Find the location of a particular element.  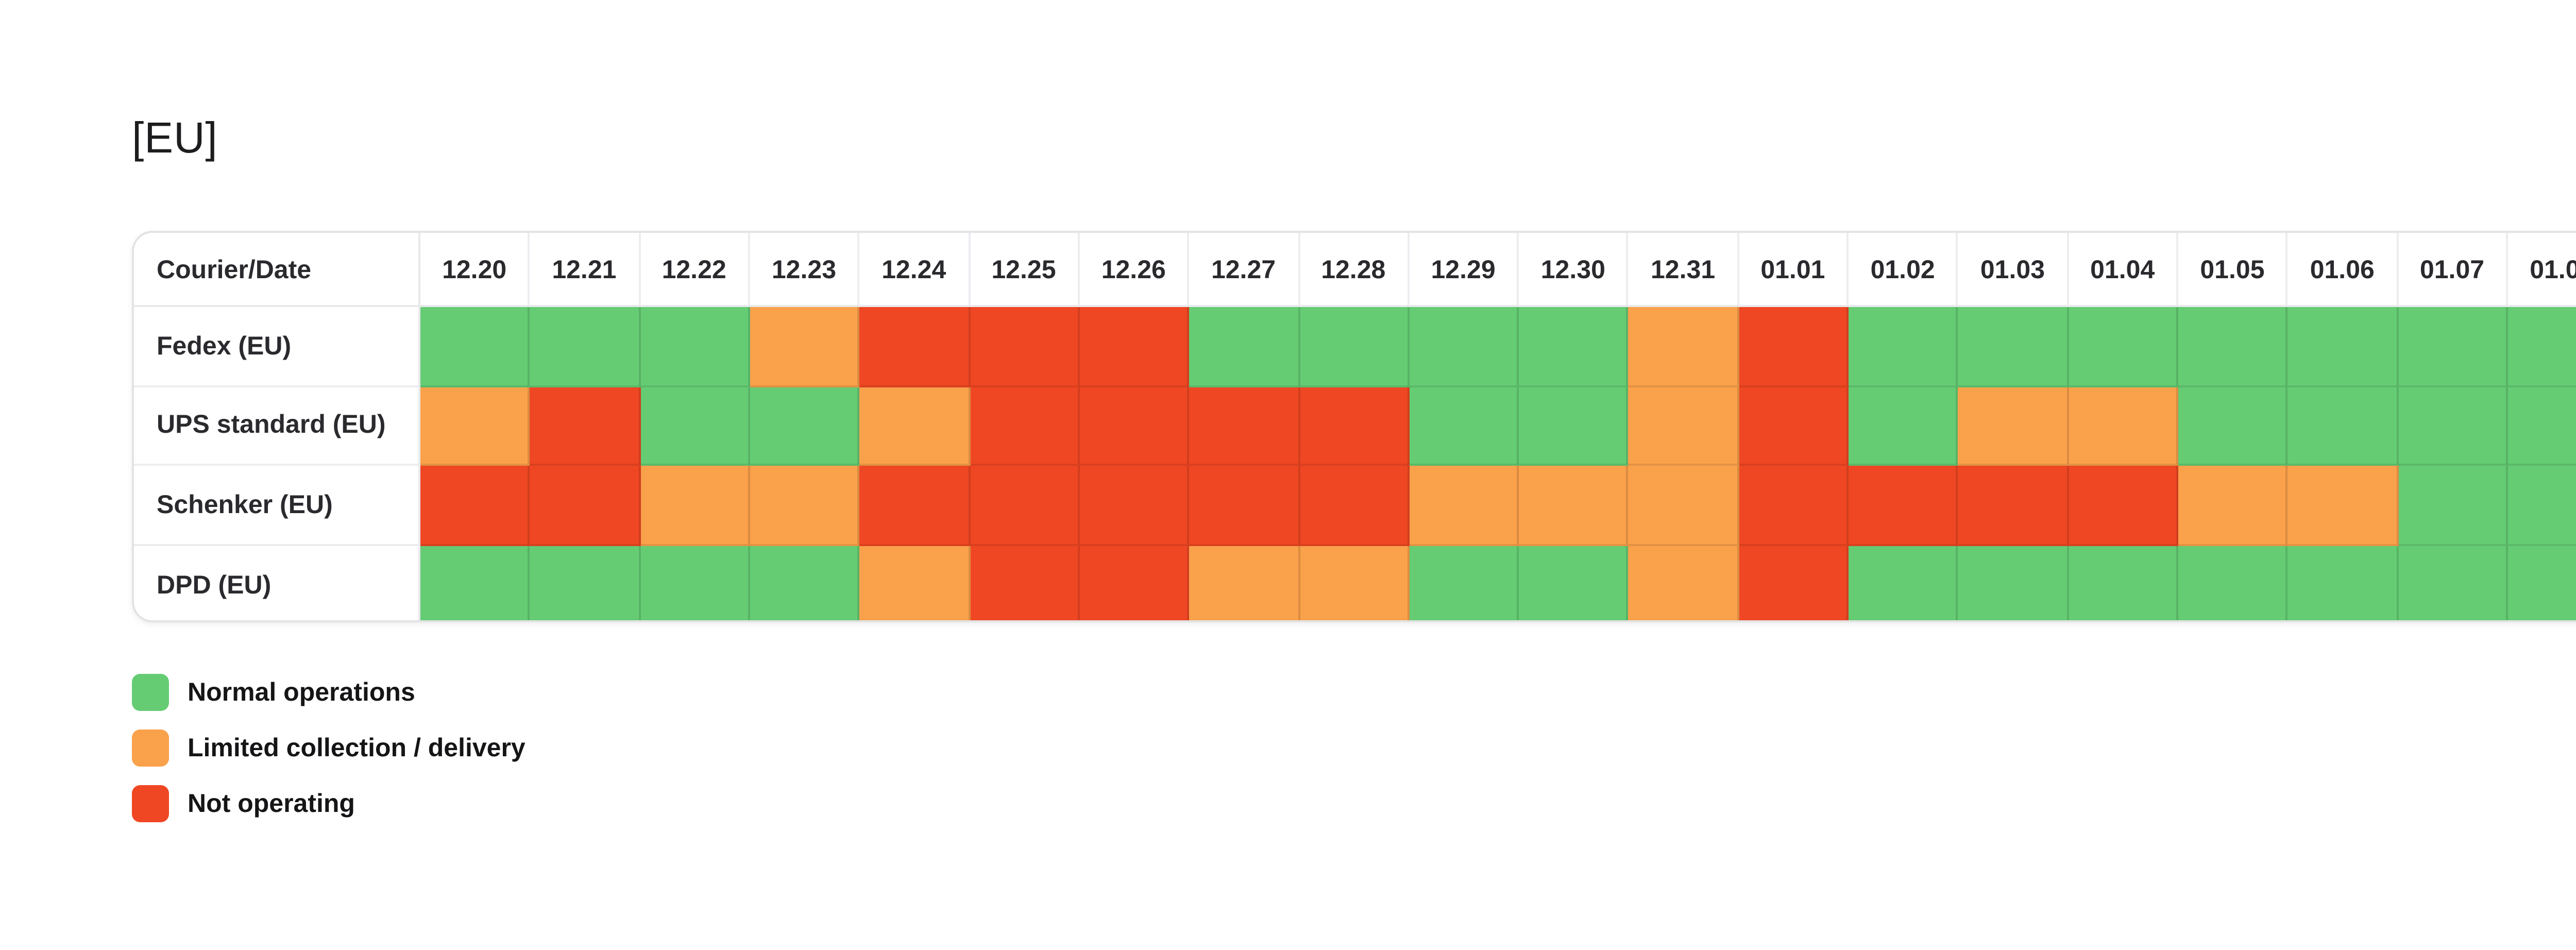

date-header-cell: 01.08 is located at coordinates (2542, 270).